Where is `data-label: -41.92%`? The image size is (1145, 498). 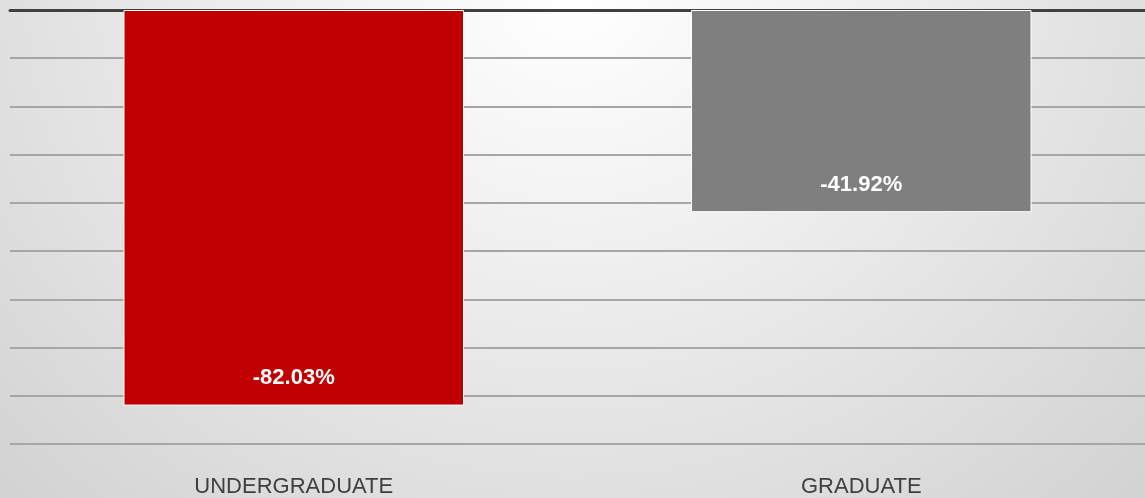
data-label: -41.92% is located at coordinates (861, 183).